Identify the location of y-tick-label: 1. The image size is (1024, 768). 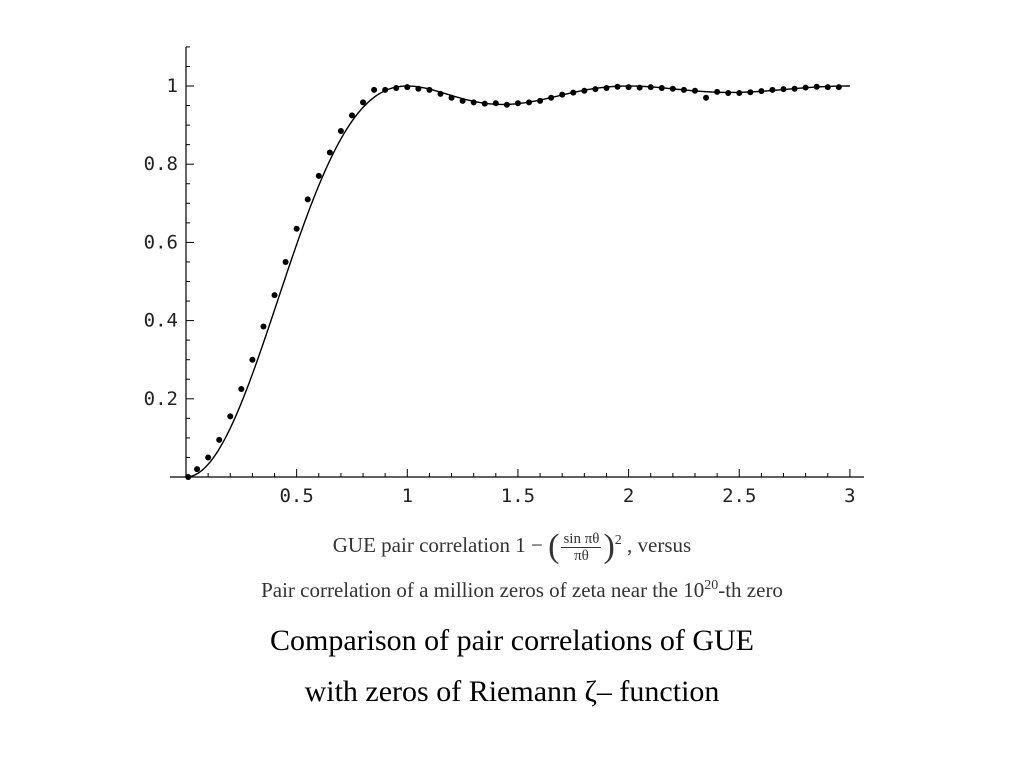
(172, 86).